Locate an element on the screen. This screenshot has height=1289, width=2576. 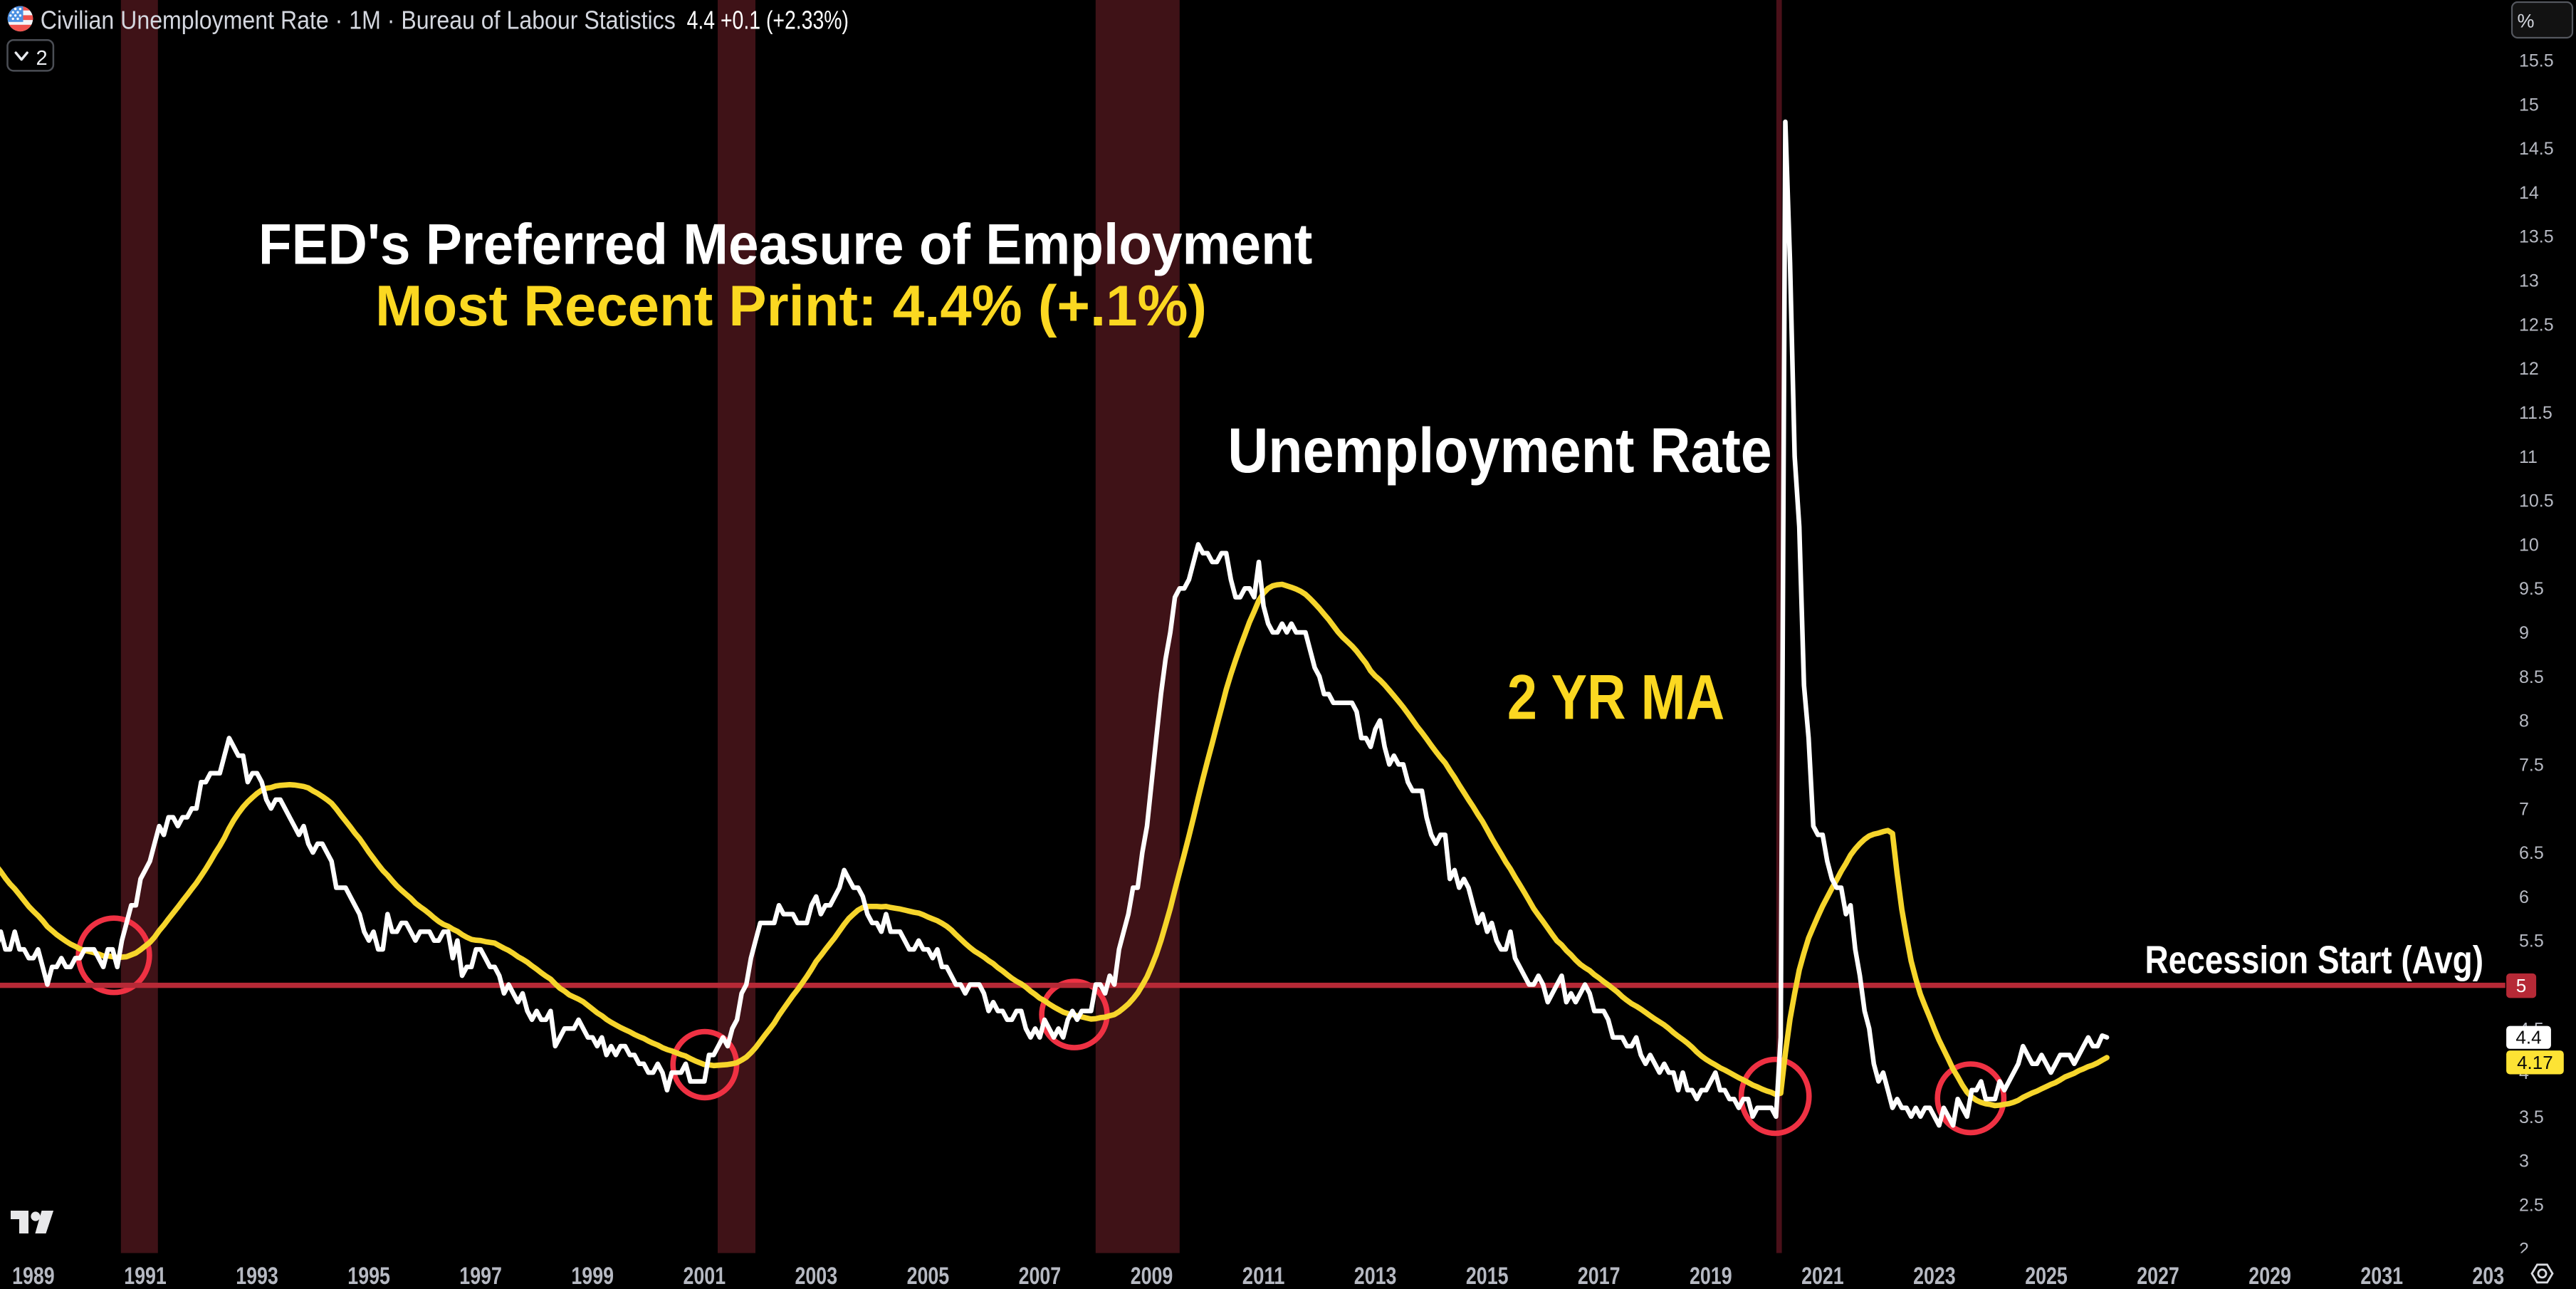
svg-text: 2023 is located at coordinates (1934, 1276).